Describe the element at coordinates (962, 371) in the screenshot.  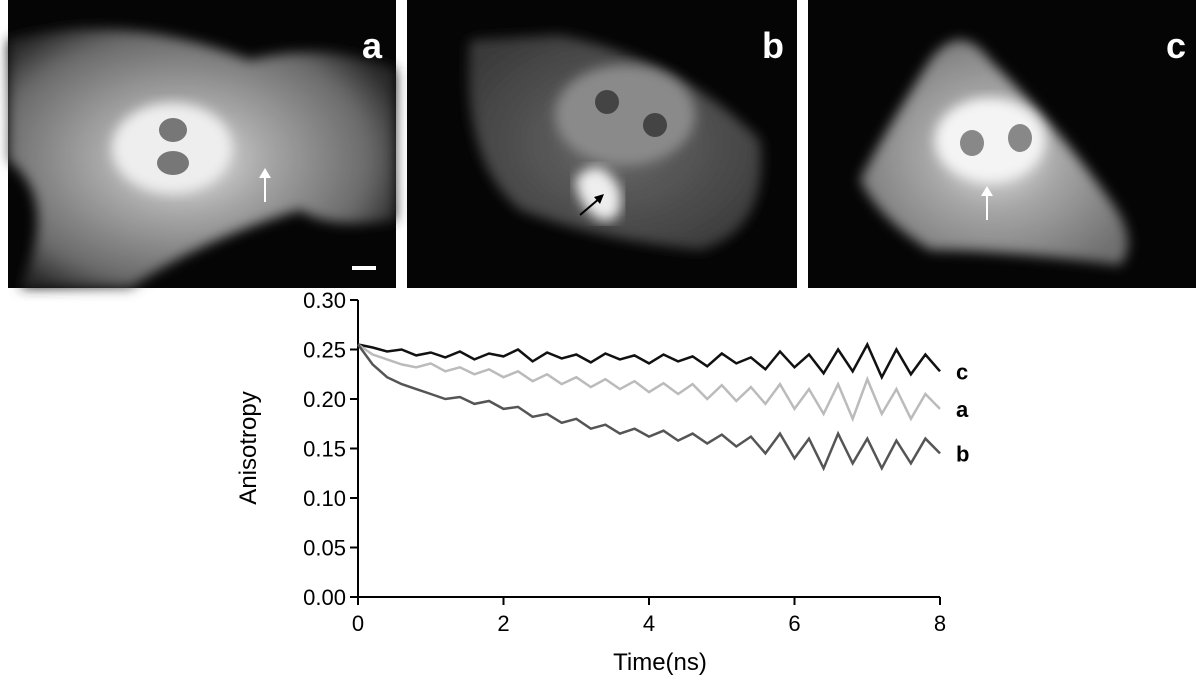
I see `series-label: c` at that location.